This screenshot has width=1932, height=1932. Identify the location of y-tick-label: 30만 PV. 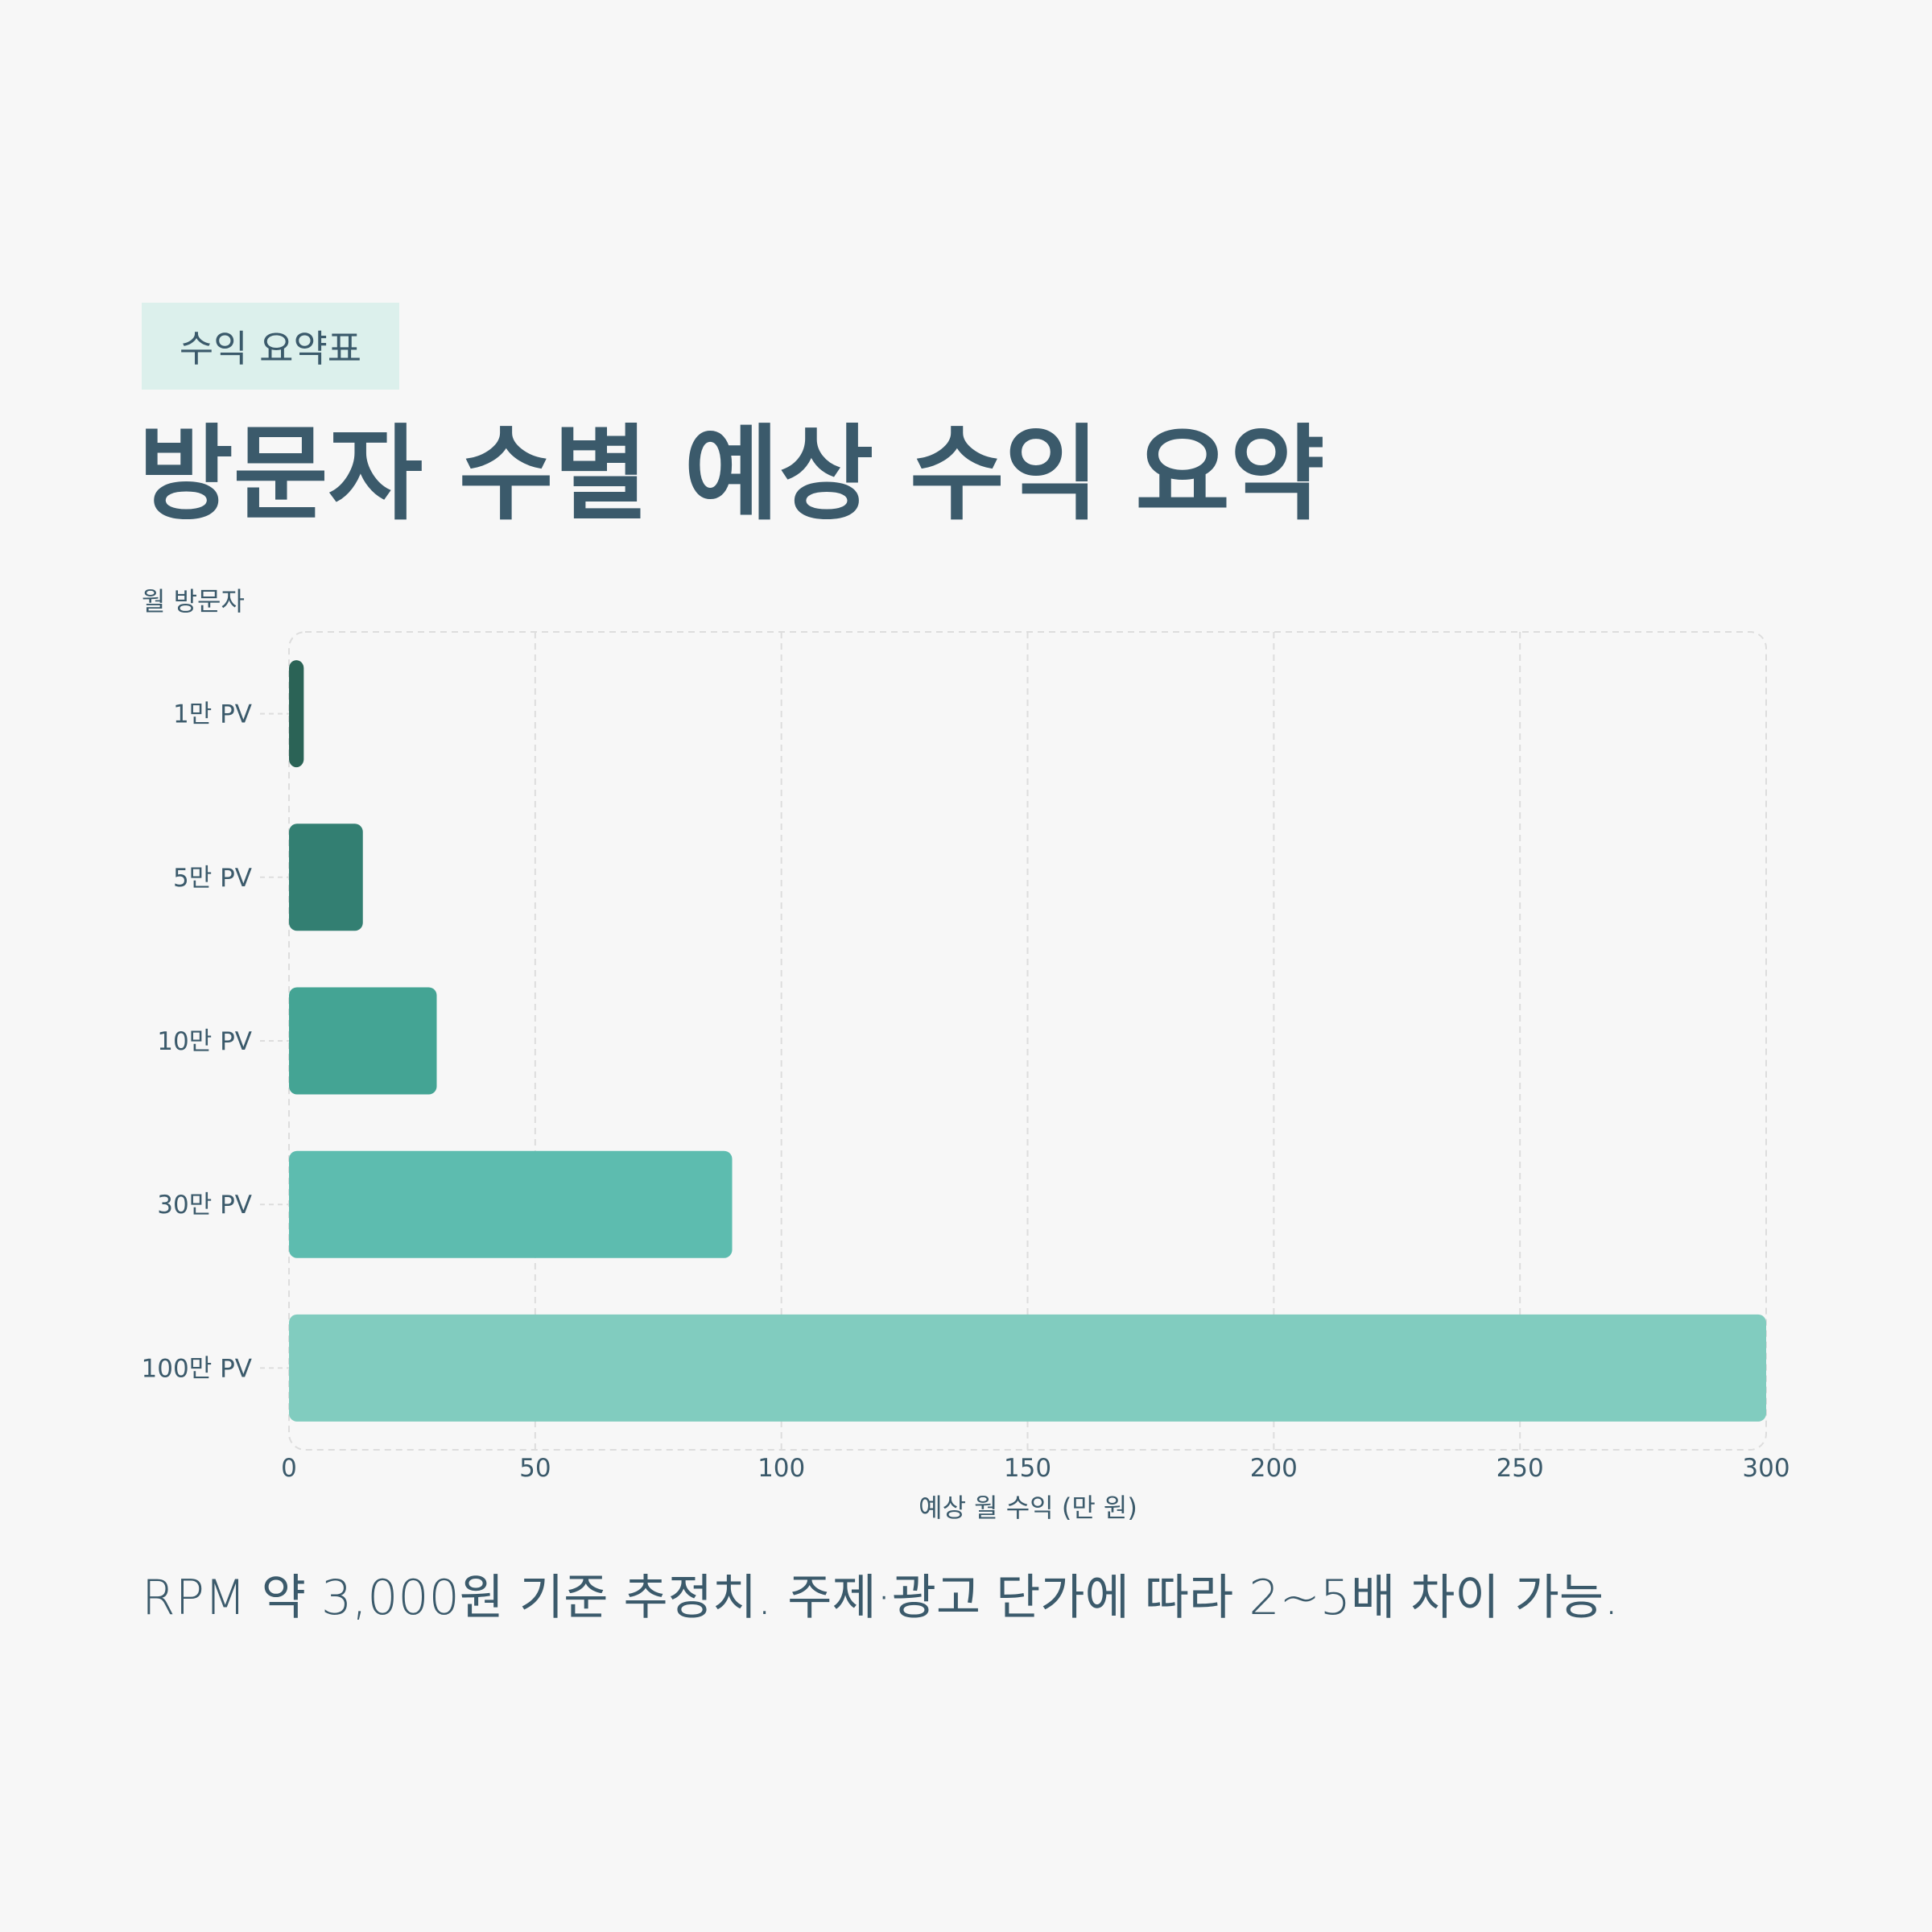
(204, 1205).